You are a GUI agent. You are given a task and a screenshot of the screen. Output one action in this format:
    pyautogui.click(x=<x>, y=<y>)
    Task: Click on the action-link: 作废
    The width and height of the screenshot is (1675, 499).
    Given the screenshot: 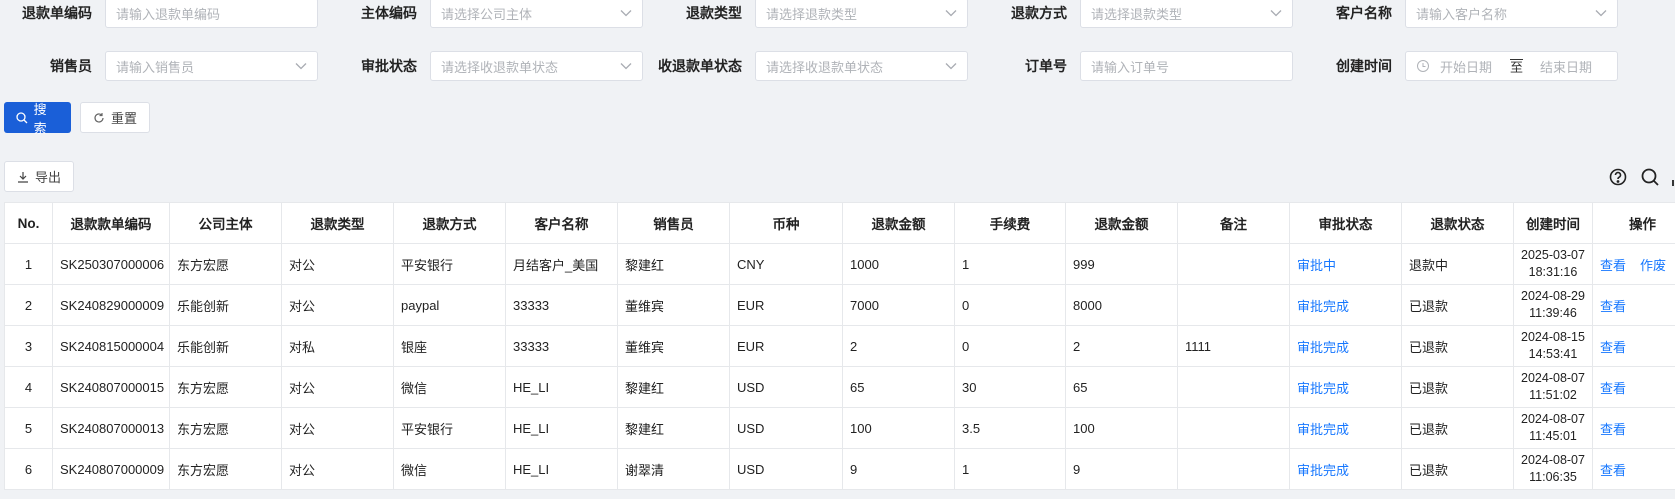 What is the action you would take?
    pyautogui.click(x=1653, y=265)
    